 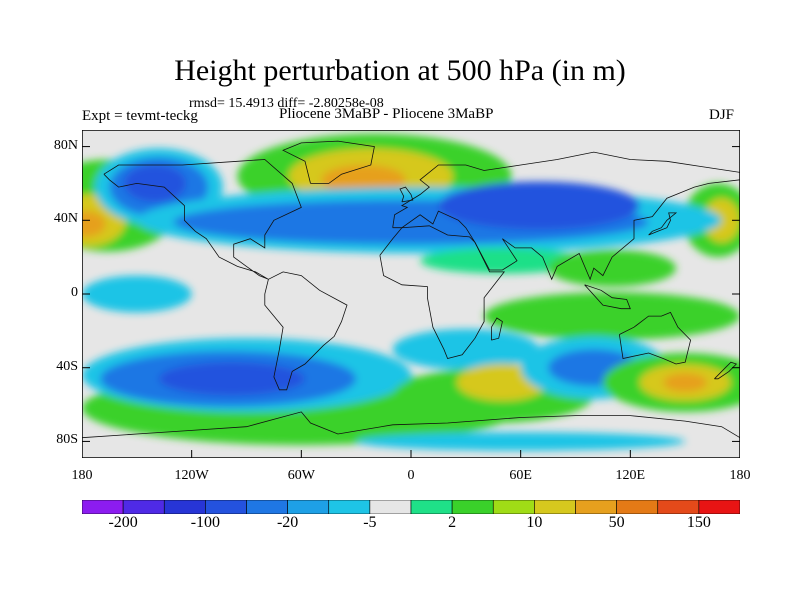 What do you see at coordinates (400, 70) in the screenshot?
I see `chart-title: Height perturbation at 500 hPa (in m)` at bounding box center [400, 70].